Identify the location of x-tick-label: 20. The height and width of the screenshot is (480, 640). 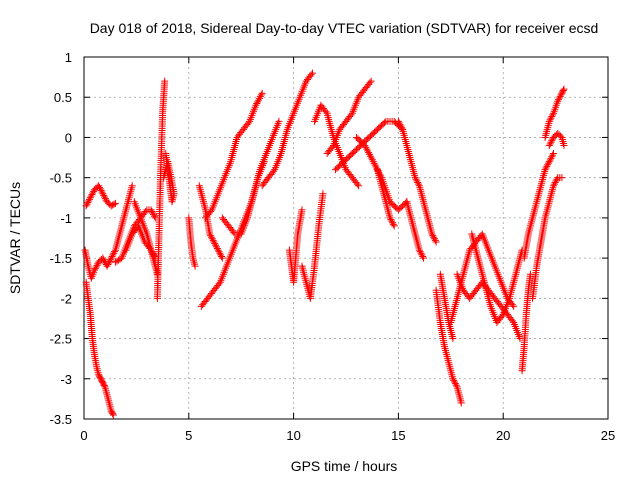
(503, 435).